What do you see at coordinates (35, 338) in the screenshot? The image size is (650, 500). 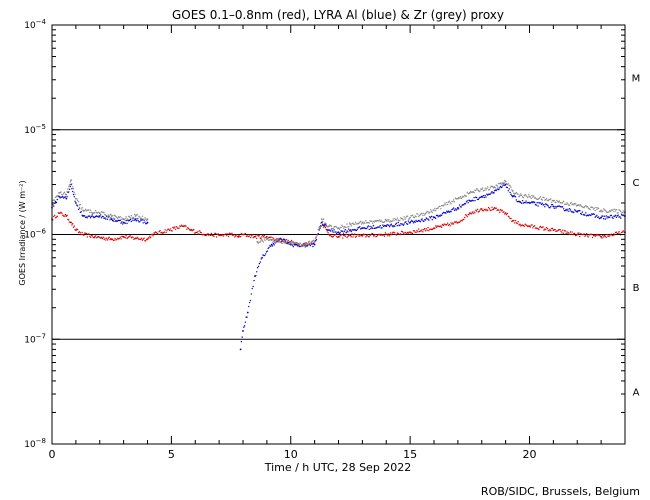 I see `y-tick-label: 10⁻⁷` at bounding box center [35, 338].